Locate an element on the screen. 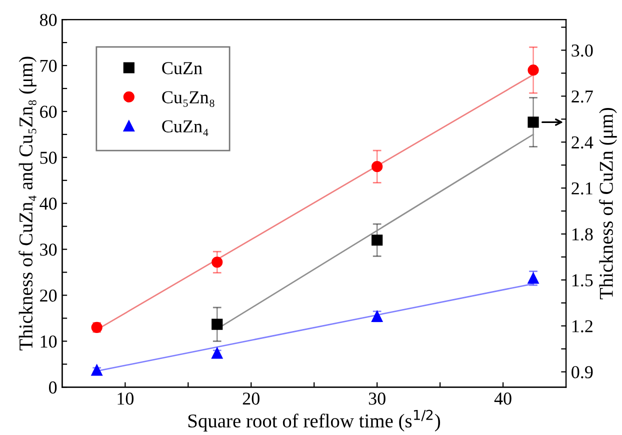 This screenshot has height=435, width=622. y2-tick-label: 1.2 is located at coordinates (582, 326).